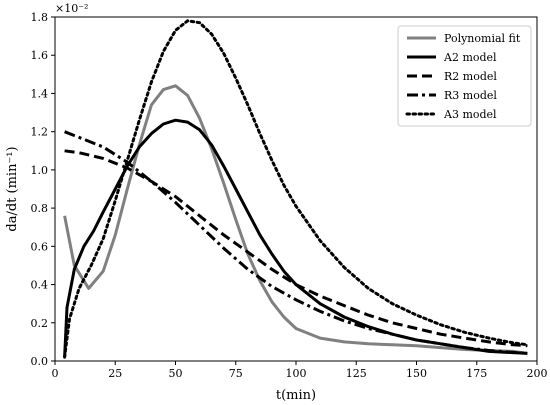 The image size is (550, 405). I want to click on legend-label-4: R3 model, so click(470, 95).